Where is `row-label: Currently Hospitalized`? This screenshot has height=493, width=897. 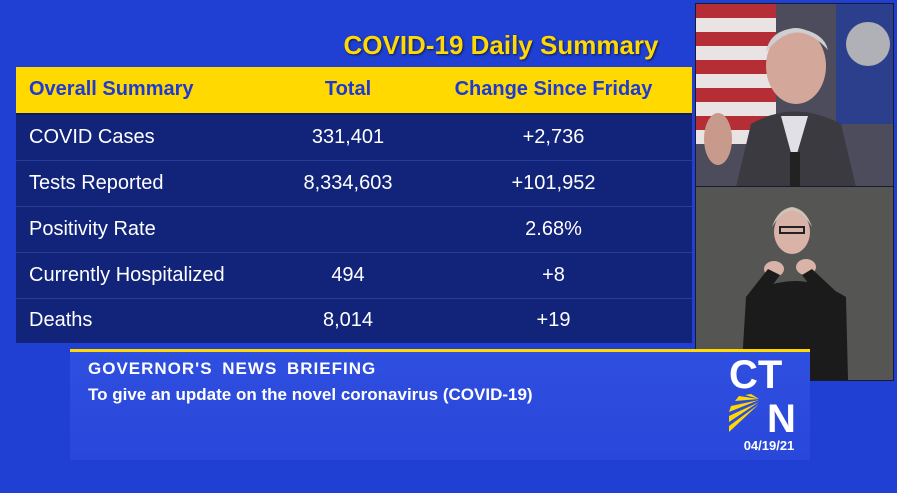
row-label: Currently Hospitalized is located at coordinates (127, 275).